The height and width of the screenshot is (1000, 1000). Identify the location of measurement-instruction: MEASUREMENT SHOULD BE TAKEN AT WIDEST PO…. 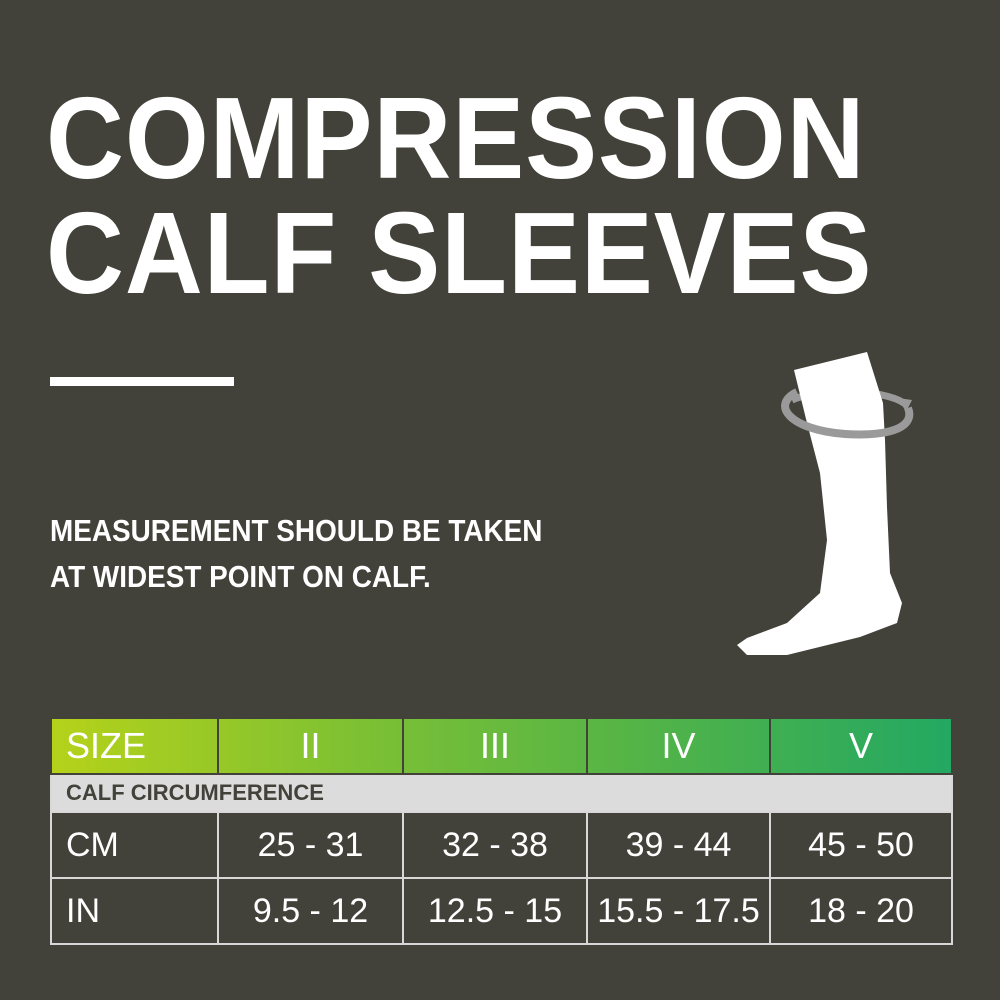
(296, 554).